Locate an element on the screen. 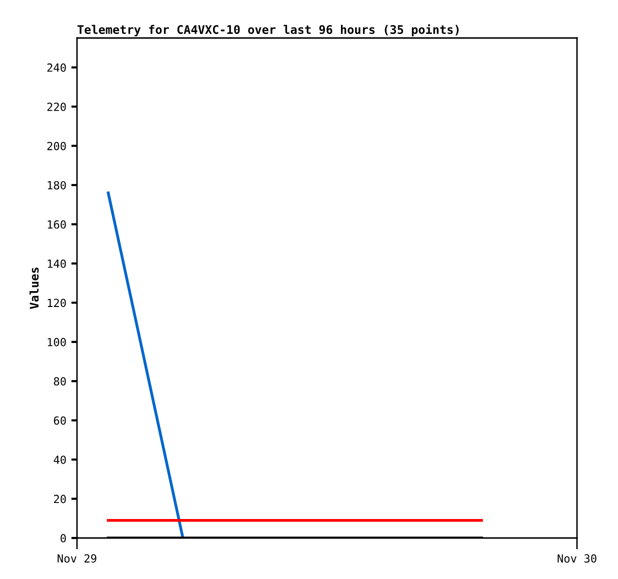 This screenshot has height=579, width=618. y-tick-label: 160 is located at coordinates (57, 224).